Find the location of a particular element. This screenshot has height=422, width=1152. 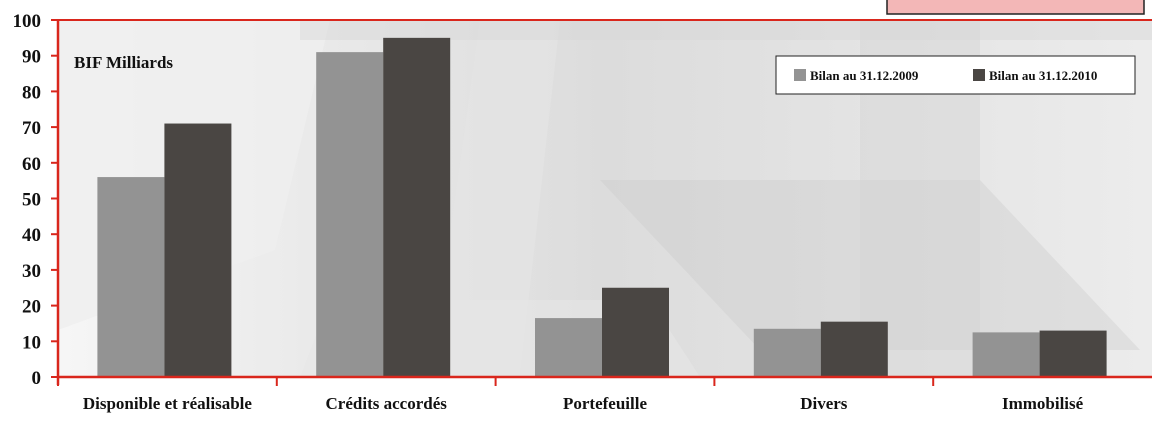

x-tick-label: Immobilisé is located at coordinates (1043, 403).